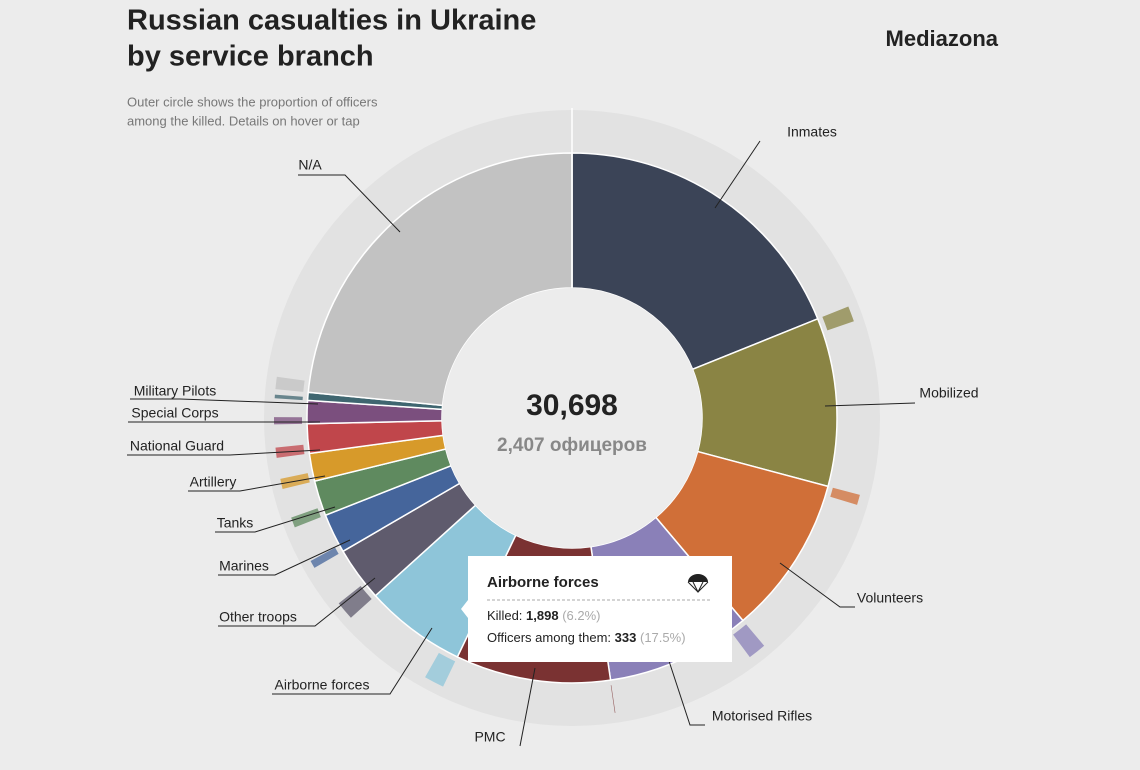 This screenshot has width=1140, height=770. Describe the element at coordinates (504, 615) in the screenshot. I see `tooltip-label: Killed:` at that location.